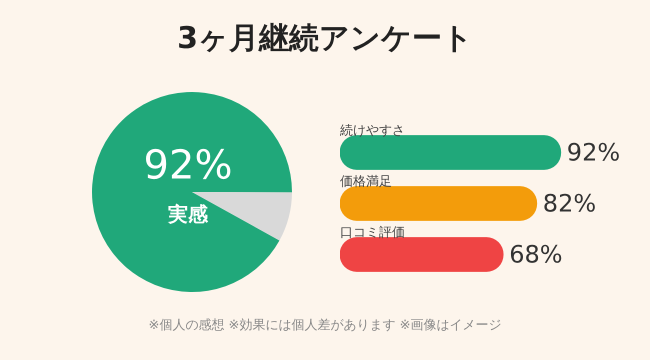 The image size is (650, 360). What do you see at coordinates (536, 254) in the screenshot?
I see `data-label: 68%` at bounding box center [536, 254].